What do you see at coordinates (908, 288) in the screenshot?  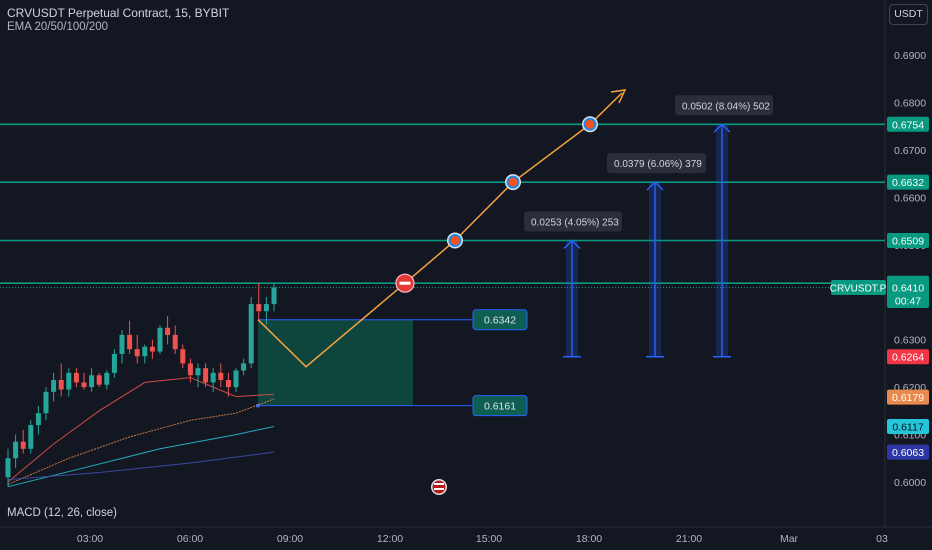 I see `current-price-label: 0.6410` at bounding box center [908, 288].